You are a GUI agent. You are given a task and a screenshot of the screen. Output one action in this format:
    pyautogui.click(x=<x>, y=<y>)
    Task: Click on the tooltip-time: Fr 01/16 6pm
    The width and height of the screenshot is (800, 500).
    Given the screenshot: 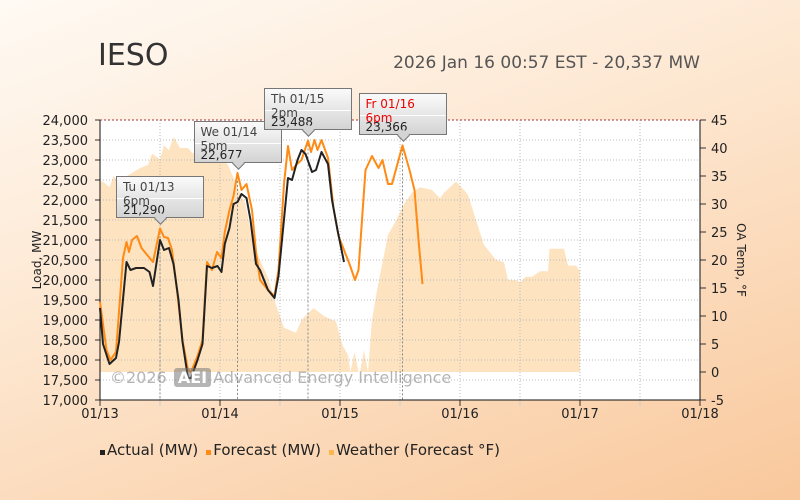 What is the action you would take?
    pyautogui.click(x=402, y=109)
    